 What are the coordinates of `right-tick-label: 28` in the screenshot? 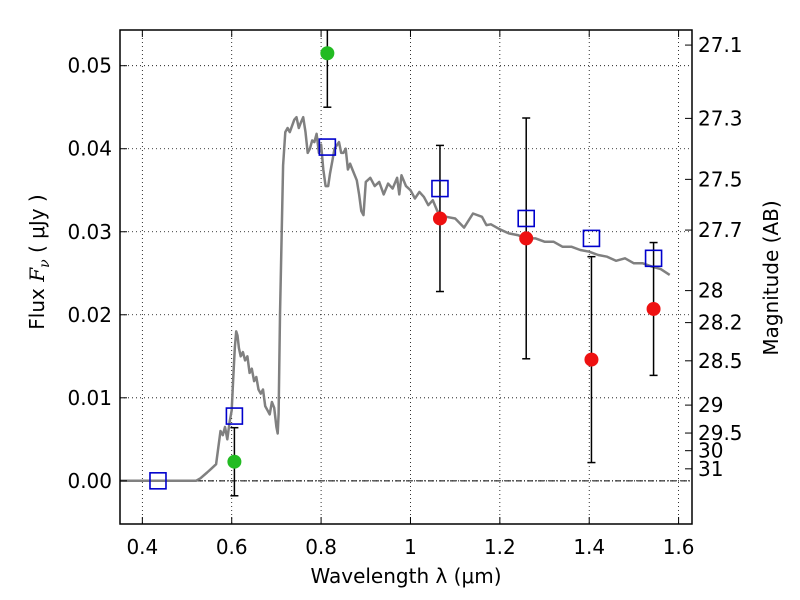 It's located at (710, 291).